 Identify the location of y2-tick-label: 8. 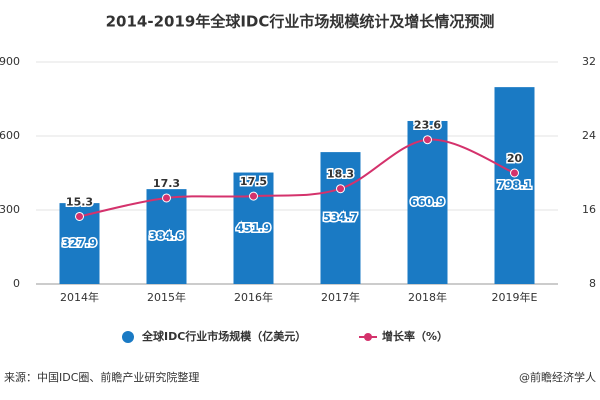
(592, 283).